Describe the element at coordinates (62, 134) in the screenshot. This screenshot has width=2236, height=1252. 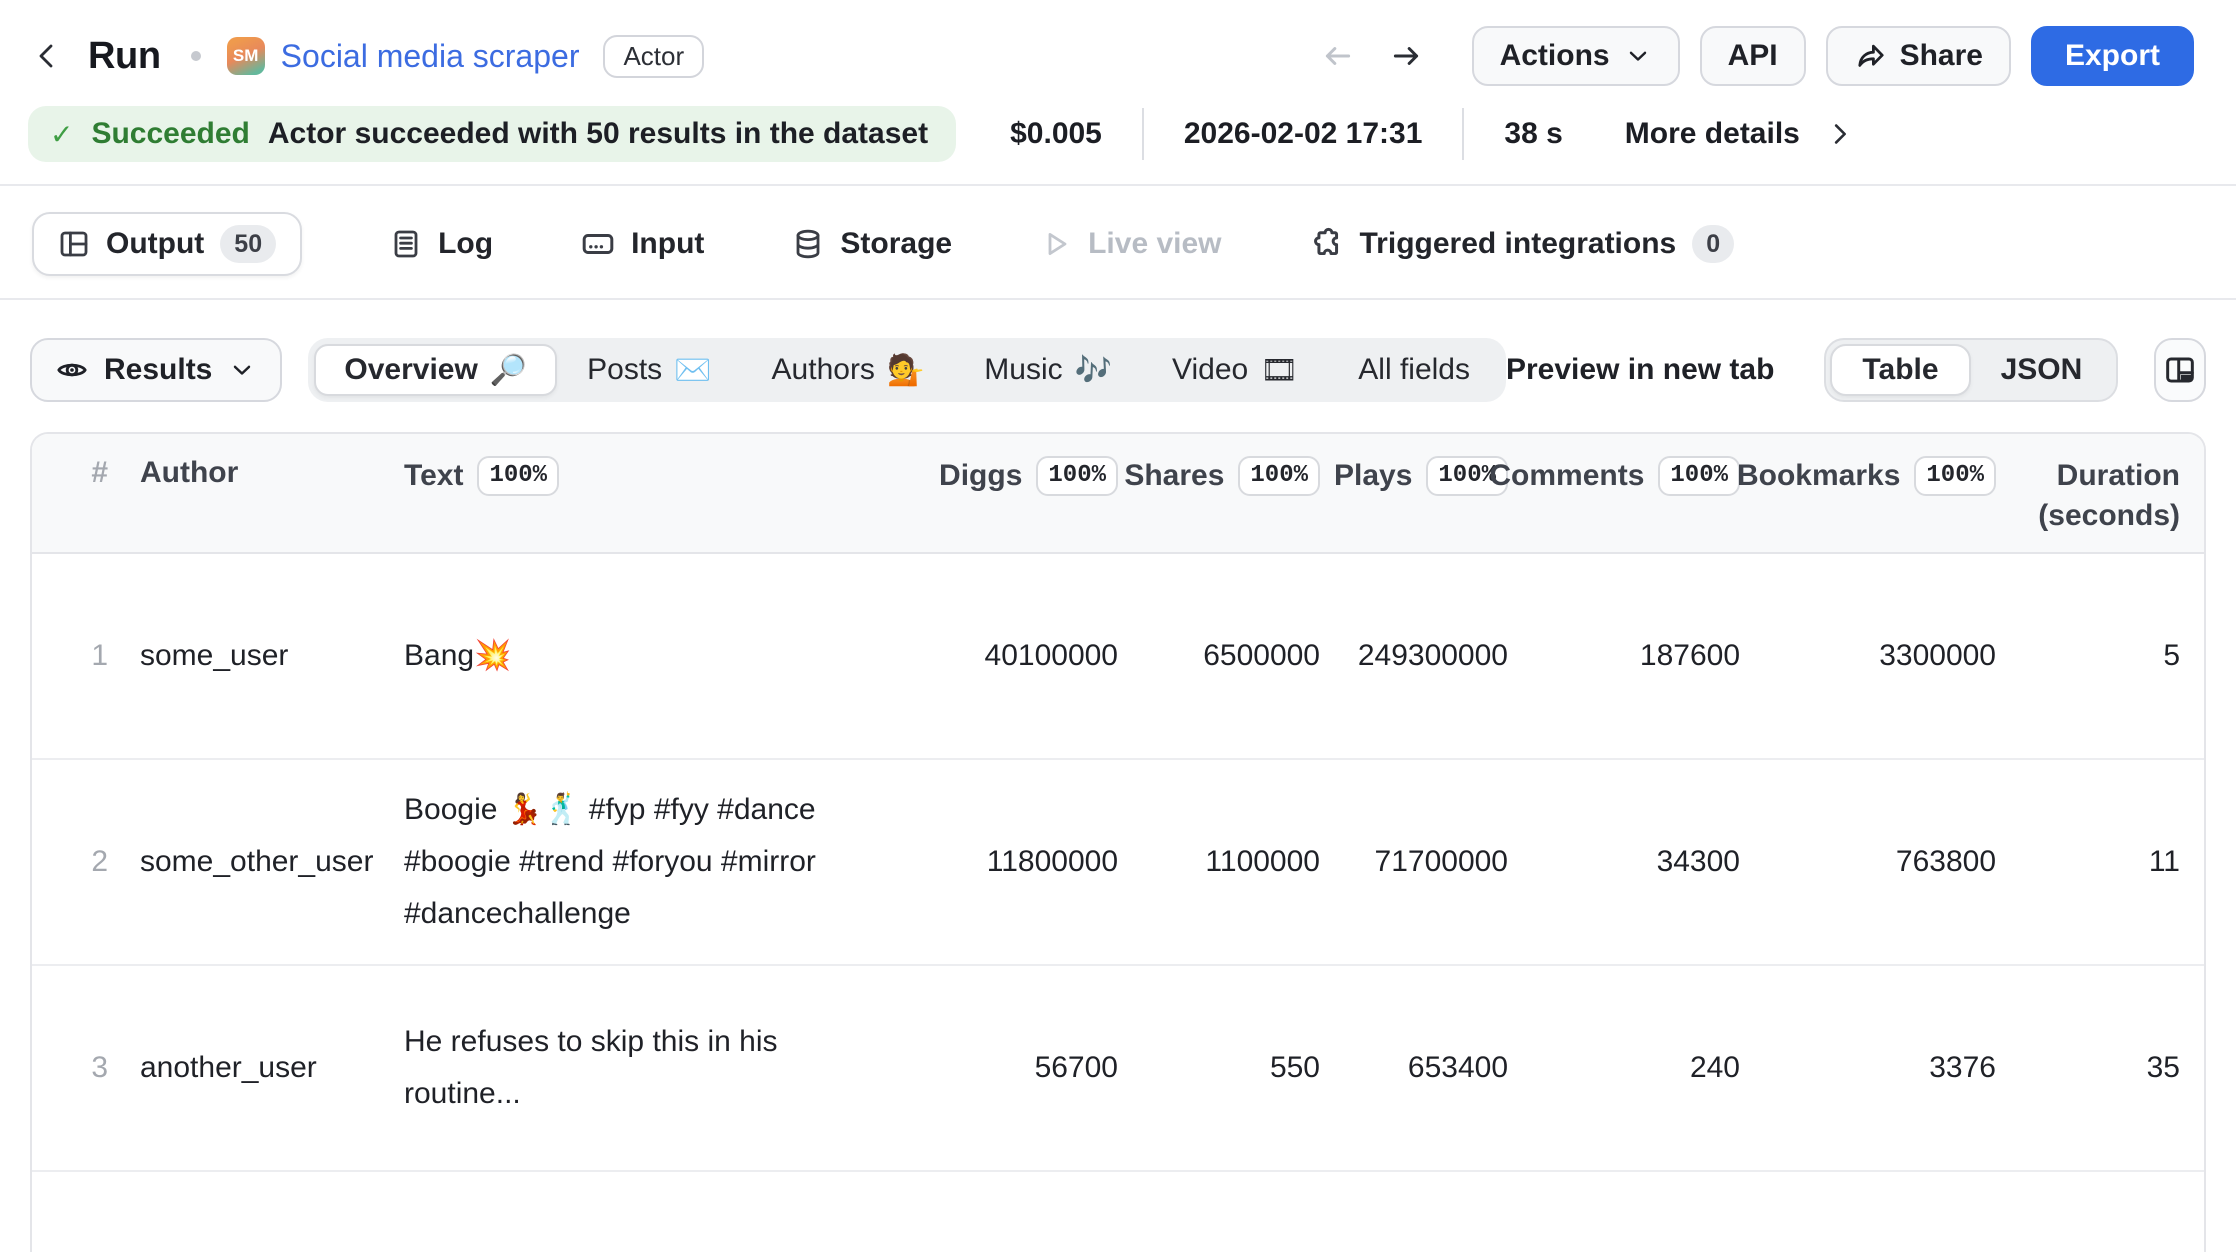
I see `check-icon: ✓` at that location.